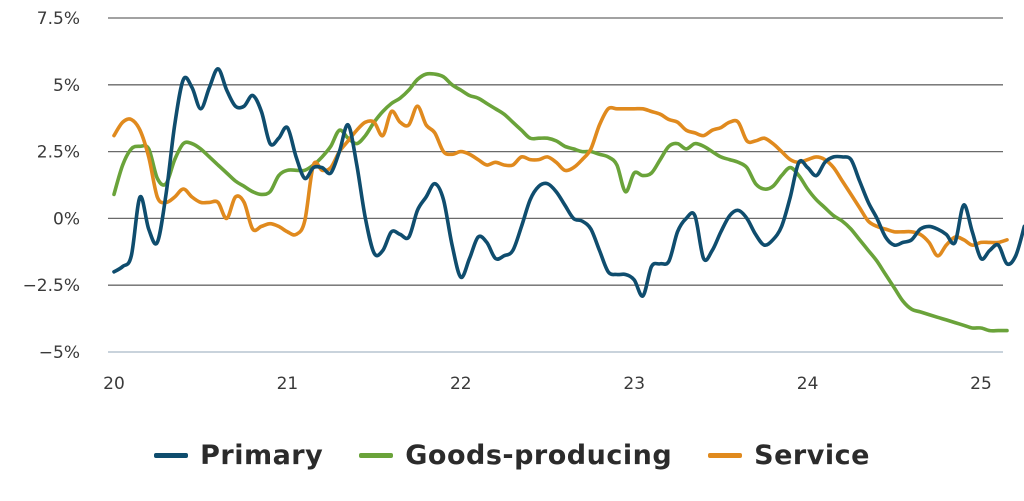 This screenshot has width=1024, height=501. What do you see at coordinates (812, 455) in the screenshot?
I see `legend-label-service: Service` at bounding box center [812, 455].